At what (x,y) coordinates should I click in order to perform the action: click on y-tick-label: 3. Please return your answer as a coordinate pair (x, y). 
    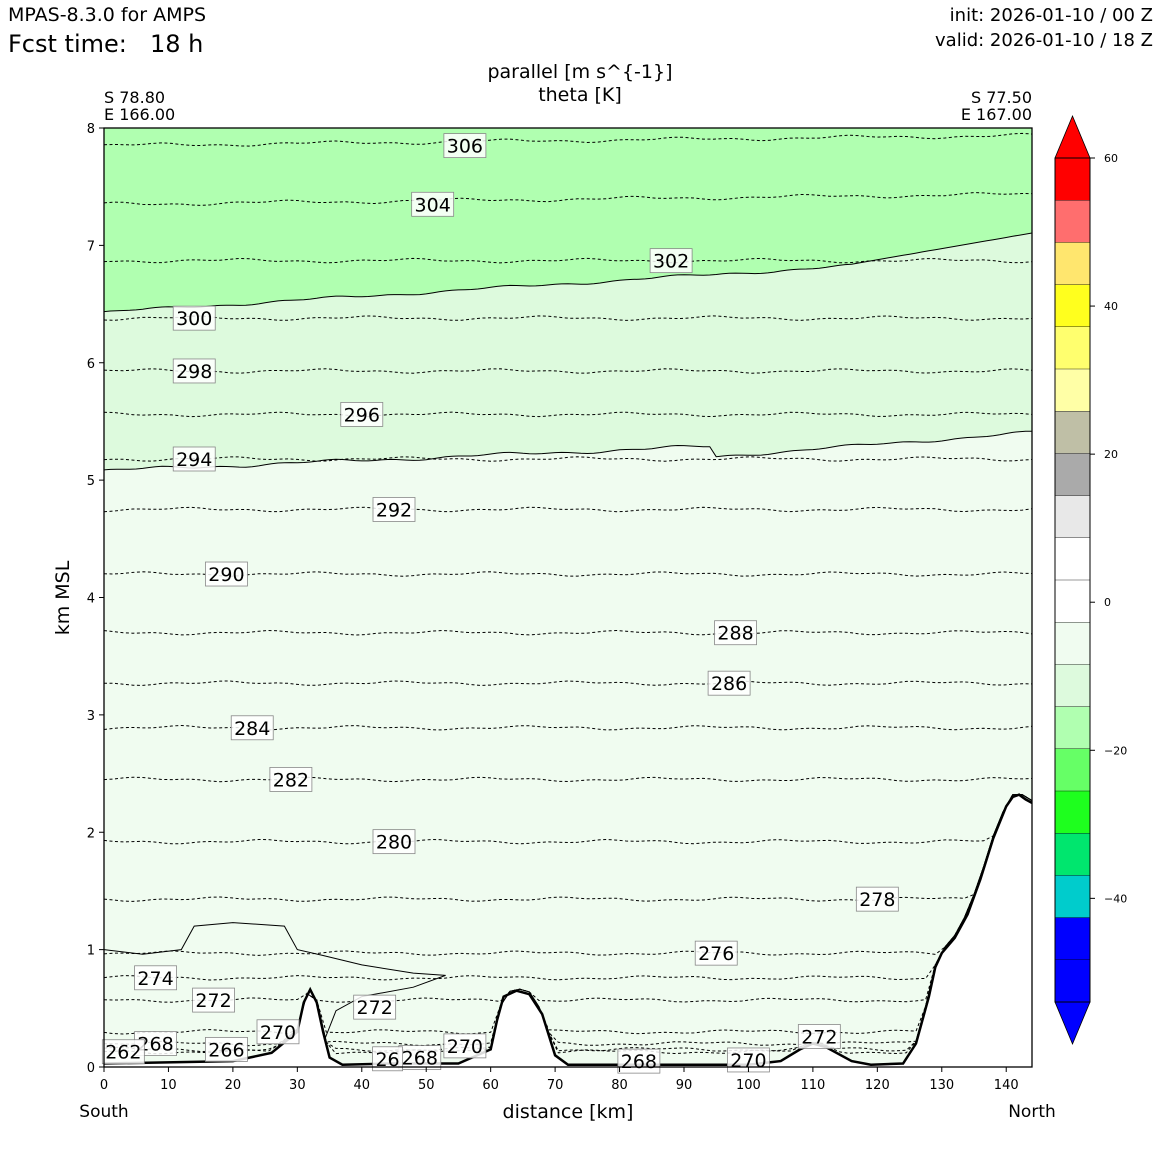
    Looking at the image, I should click on (91, 716).